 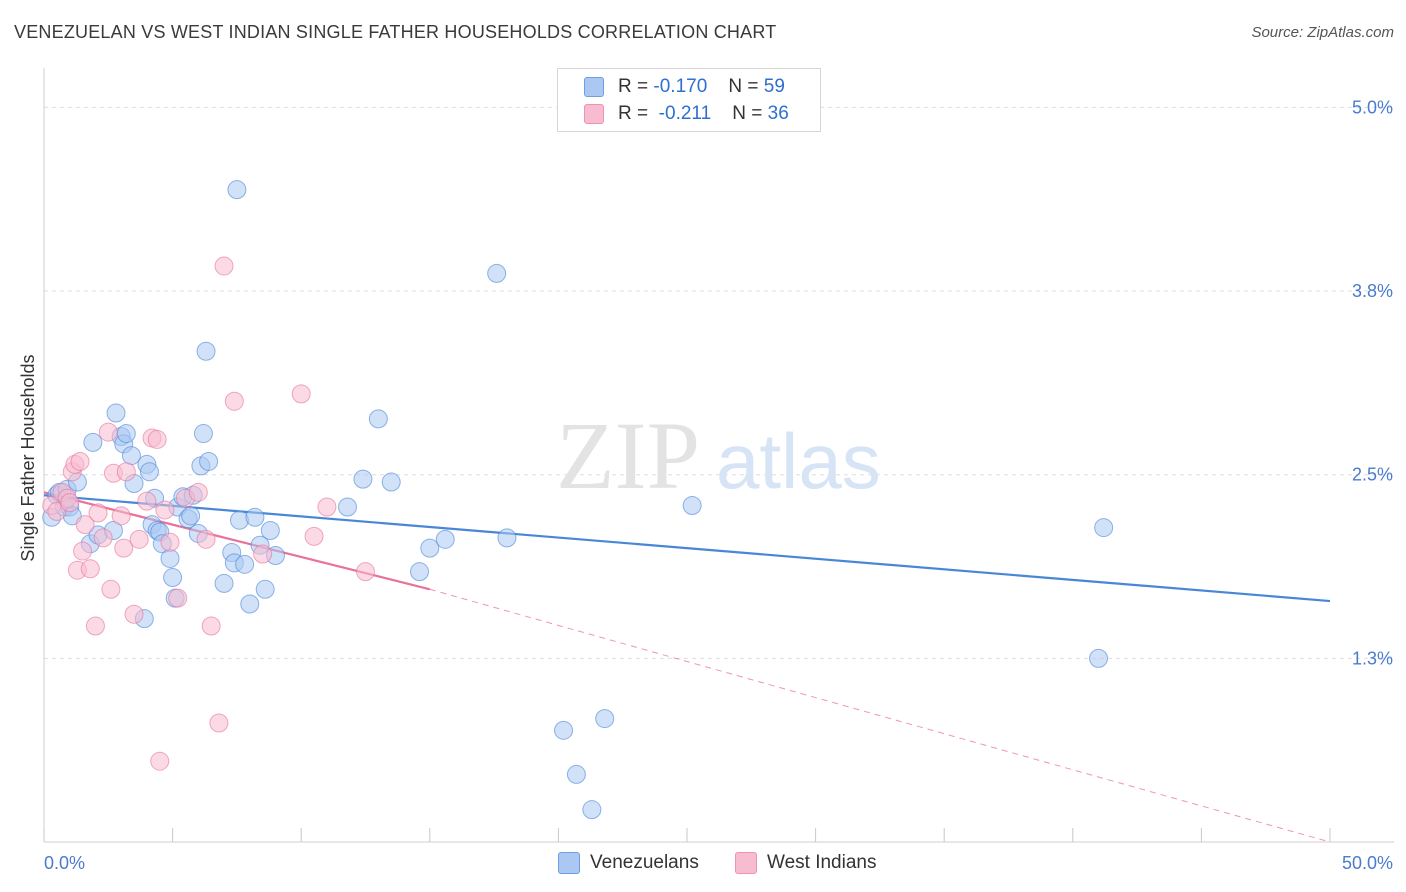 I want to click on correlation-legend: R = -0.170 N = 59 R = -0.211 N = 36, so click(x=689, y=100).